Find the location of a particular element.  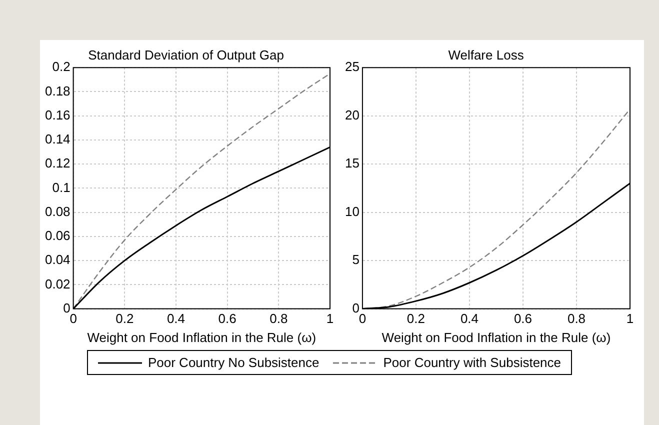

chart-title: Welfare Loss is located at coordinates (486, 54).